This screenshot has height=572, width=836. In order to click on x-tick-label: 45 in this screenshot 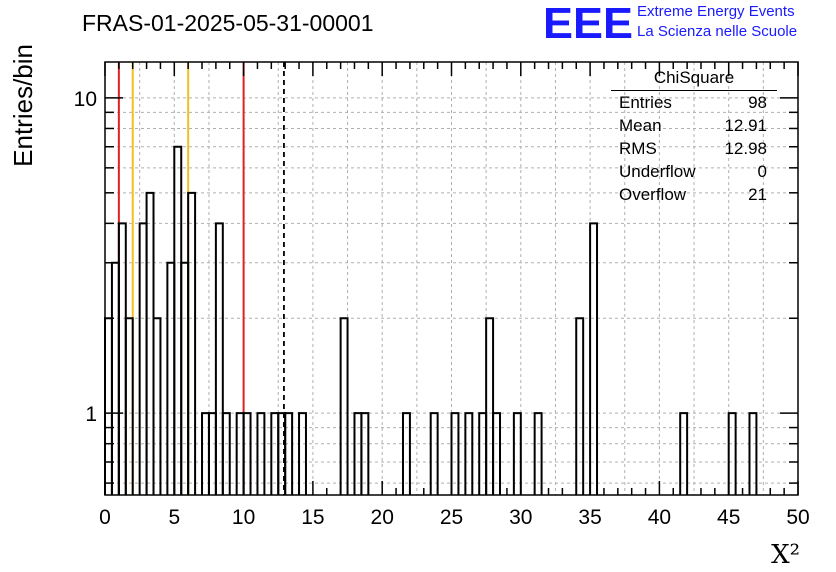, I will do `click(728, 517)`.